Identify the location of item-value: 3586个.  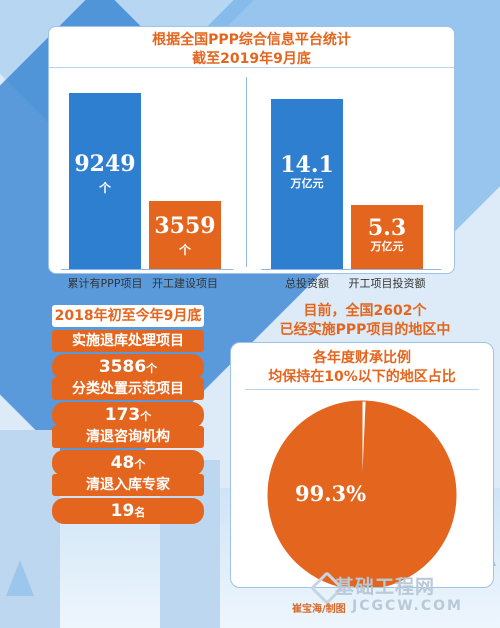
(128, 367).